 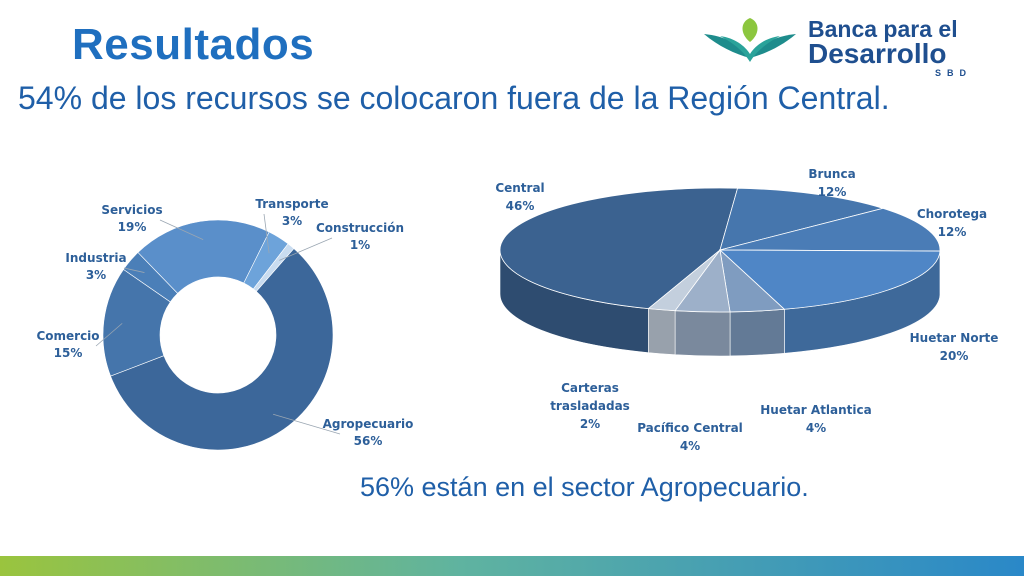 What do you see at coordinates (132, 227) in the screenshot?
I see `donut-value-servicios: 19%` at bounding box center [132, 227].